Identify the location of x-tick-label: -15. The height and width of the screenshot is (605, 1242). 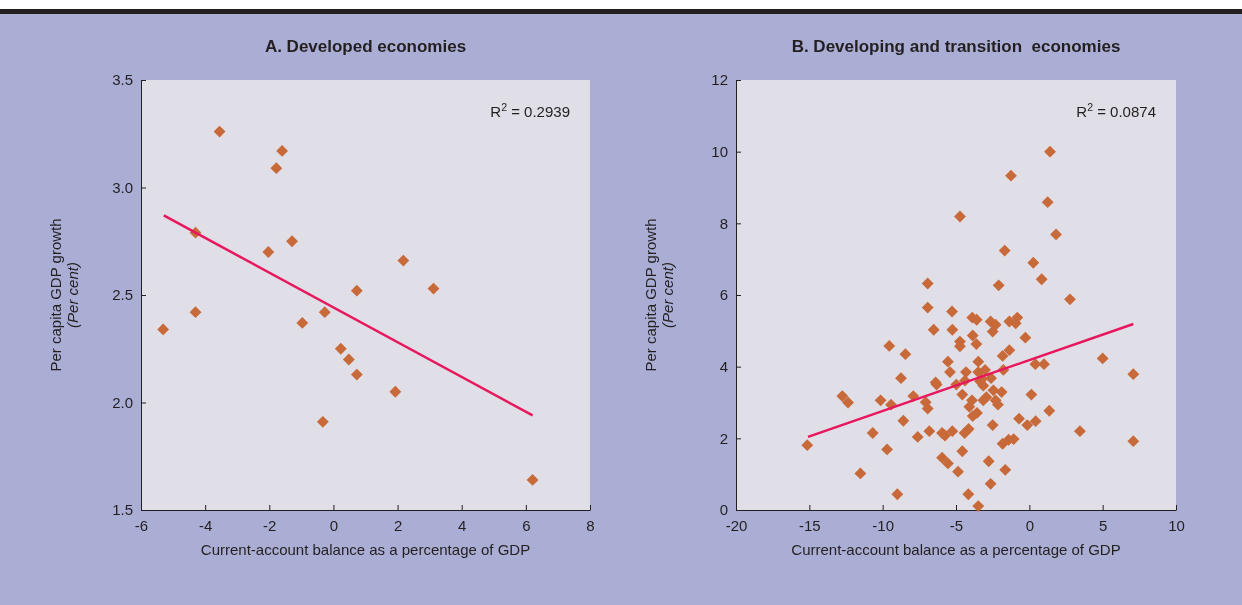
(809, 525).